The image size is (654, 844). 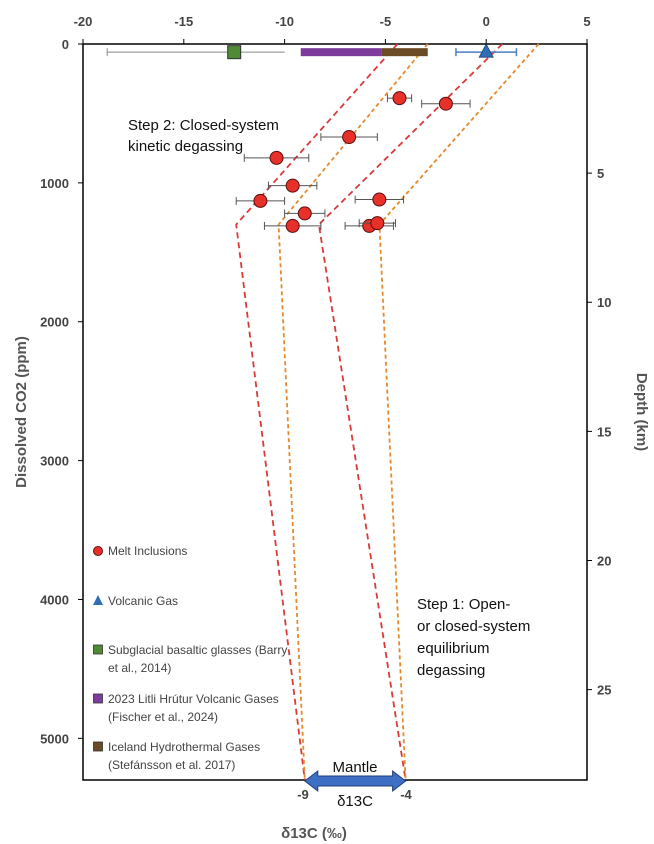 What do you see at coordinates (353, 162) in the screenshot?
I see `data-points` at bounding box center [353, 162].